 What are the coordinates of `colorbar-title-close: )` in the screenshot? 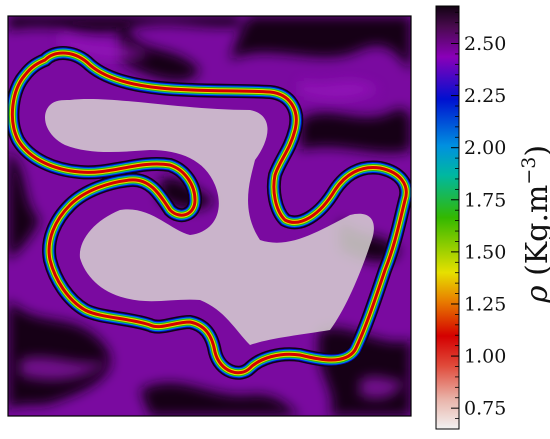 It's located at (535, 151).